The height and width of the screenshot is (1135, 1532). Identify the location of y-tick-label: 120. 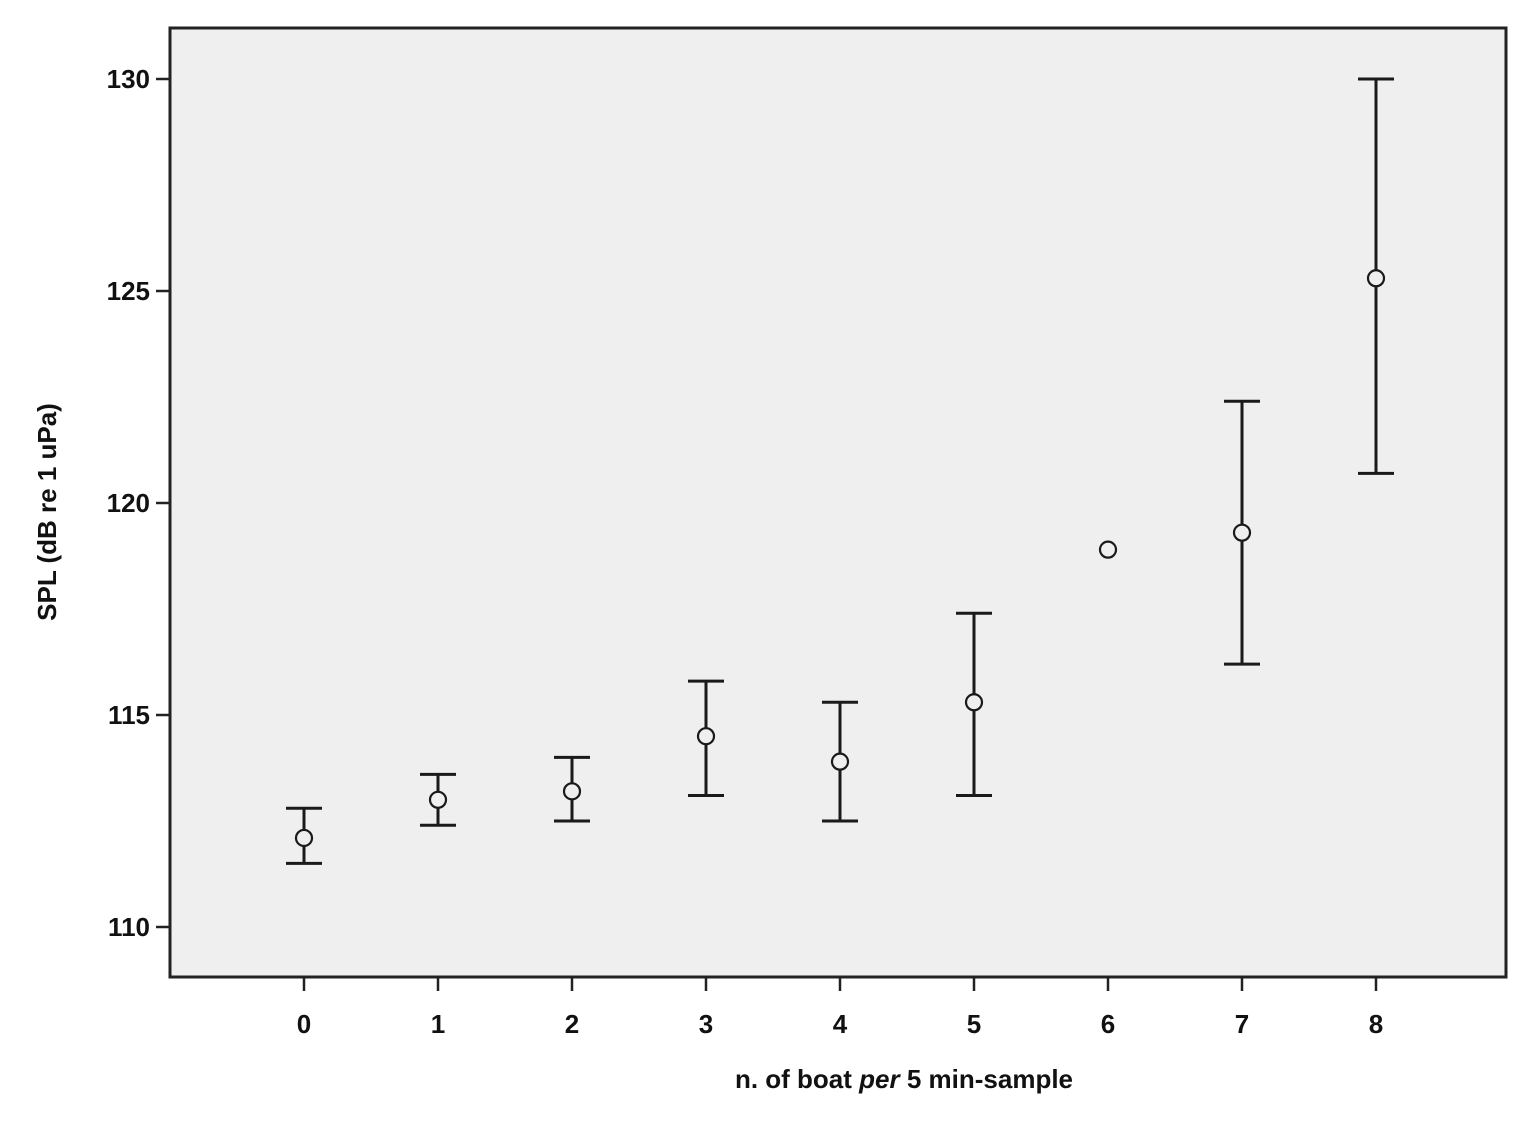
(128, 503).